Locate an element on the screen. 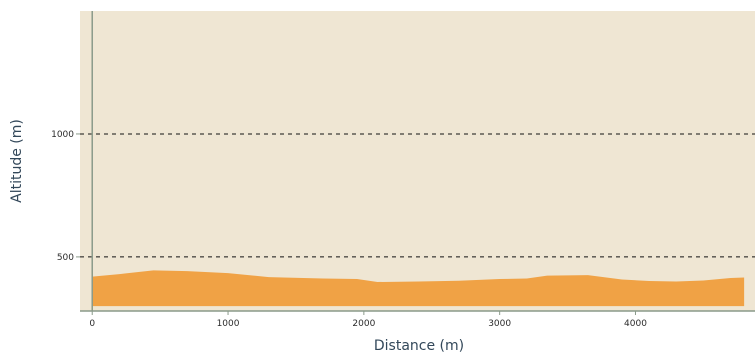 Image resolution: width=755 pixels, height=357 pixels. y-axis-title: Altitude (m) is located at coordinates (17, 161).